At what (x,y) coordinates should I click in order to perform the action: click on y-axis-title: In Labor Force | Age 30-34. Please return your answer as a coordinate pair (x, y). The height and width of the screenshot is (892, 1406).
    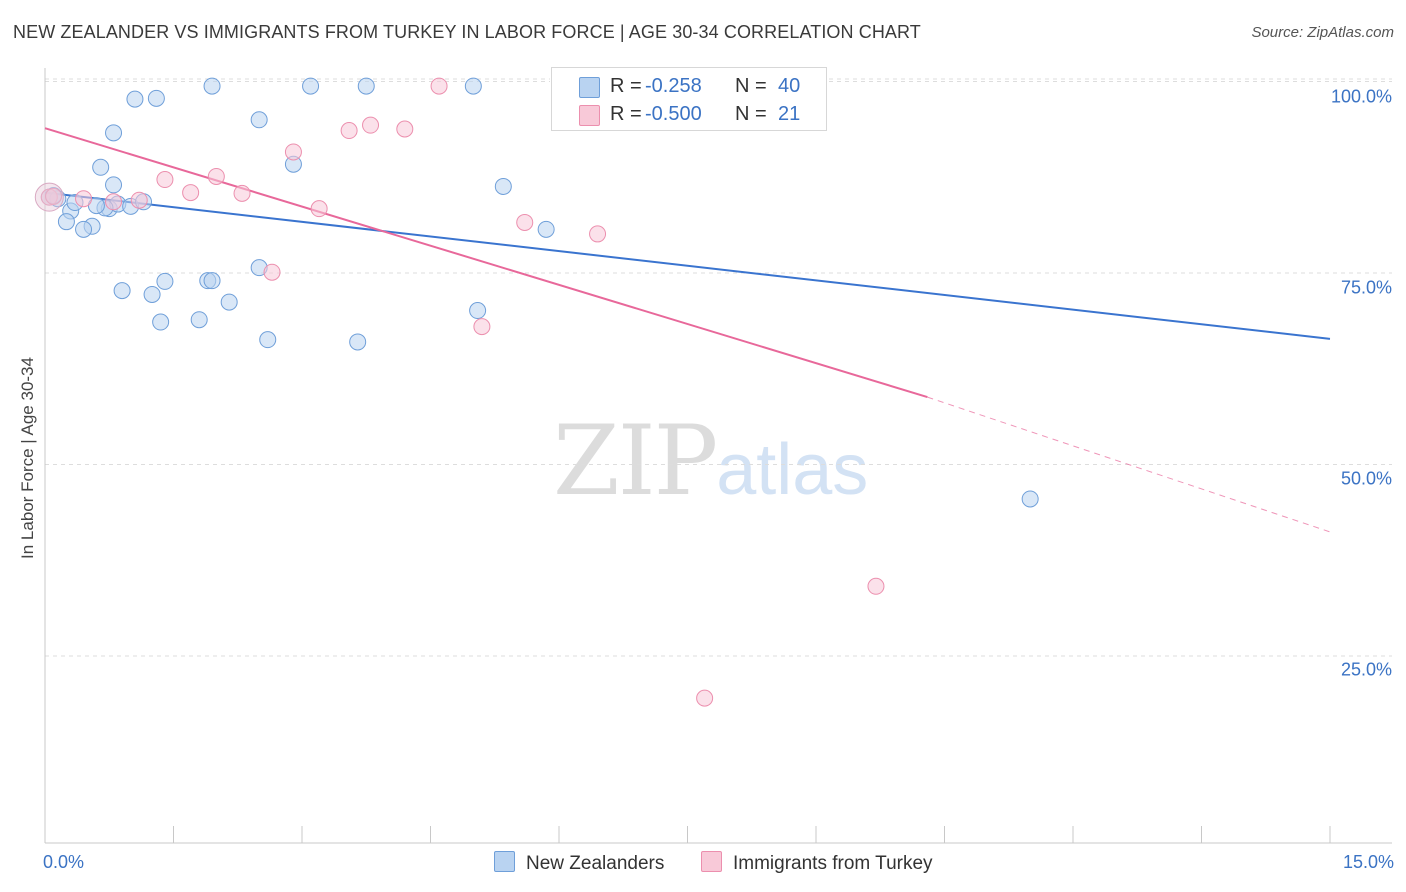
    Looking at the image, I should click on (27, 458).